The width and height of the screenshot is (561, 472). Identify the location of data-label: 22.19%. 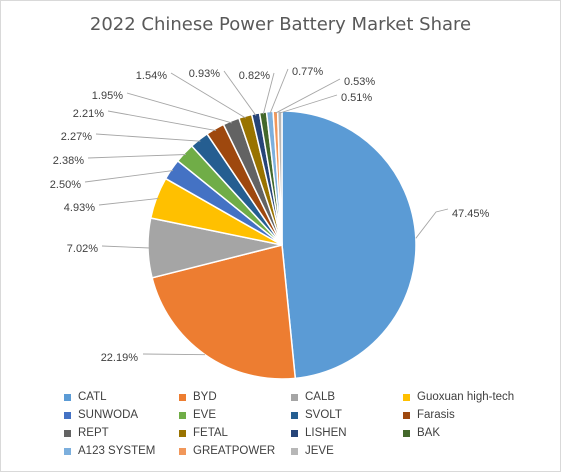
(120, 358).